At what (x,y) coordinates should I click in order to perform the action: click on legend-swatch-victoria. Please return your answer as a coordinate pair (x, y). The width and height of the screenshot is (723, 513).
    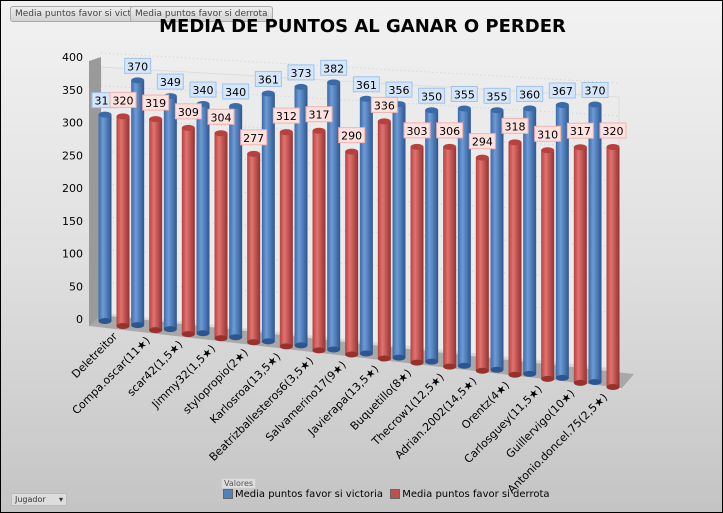
    Looking at the image, I should click on (228, 494).